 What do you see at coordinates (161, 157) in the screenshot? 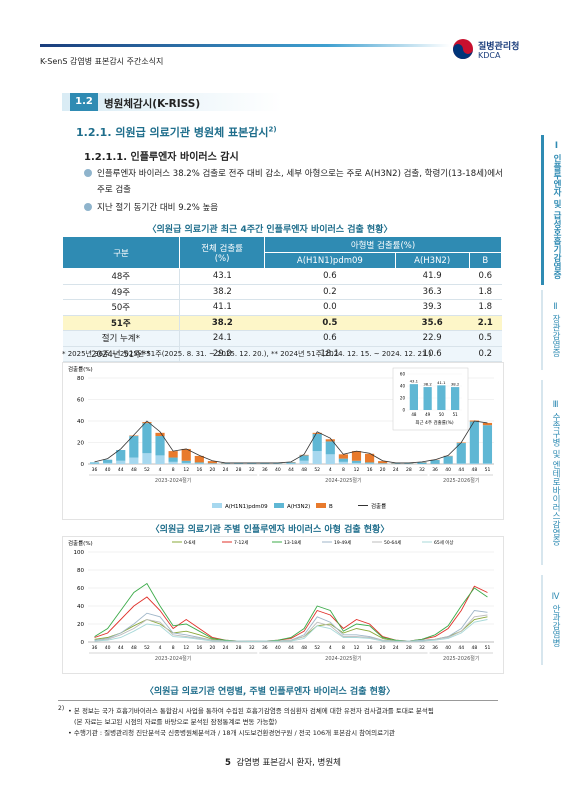
I see `subsubsection-title: 1.2.1.1. 인플루엔자 바이러스 감시` at bounding box center [161, 157].